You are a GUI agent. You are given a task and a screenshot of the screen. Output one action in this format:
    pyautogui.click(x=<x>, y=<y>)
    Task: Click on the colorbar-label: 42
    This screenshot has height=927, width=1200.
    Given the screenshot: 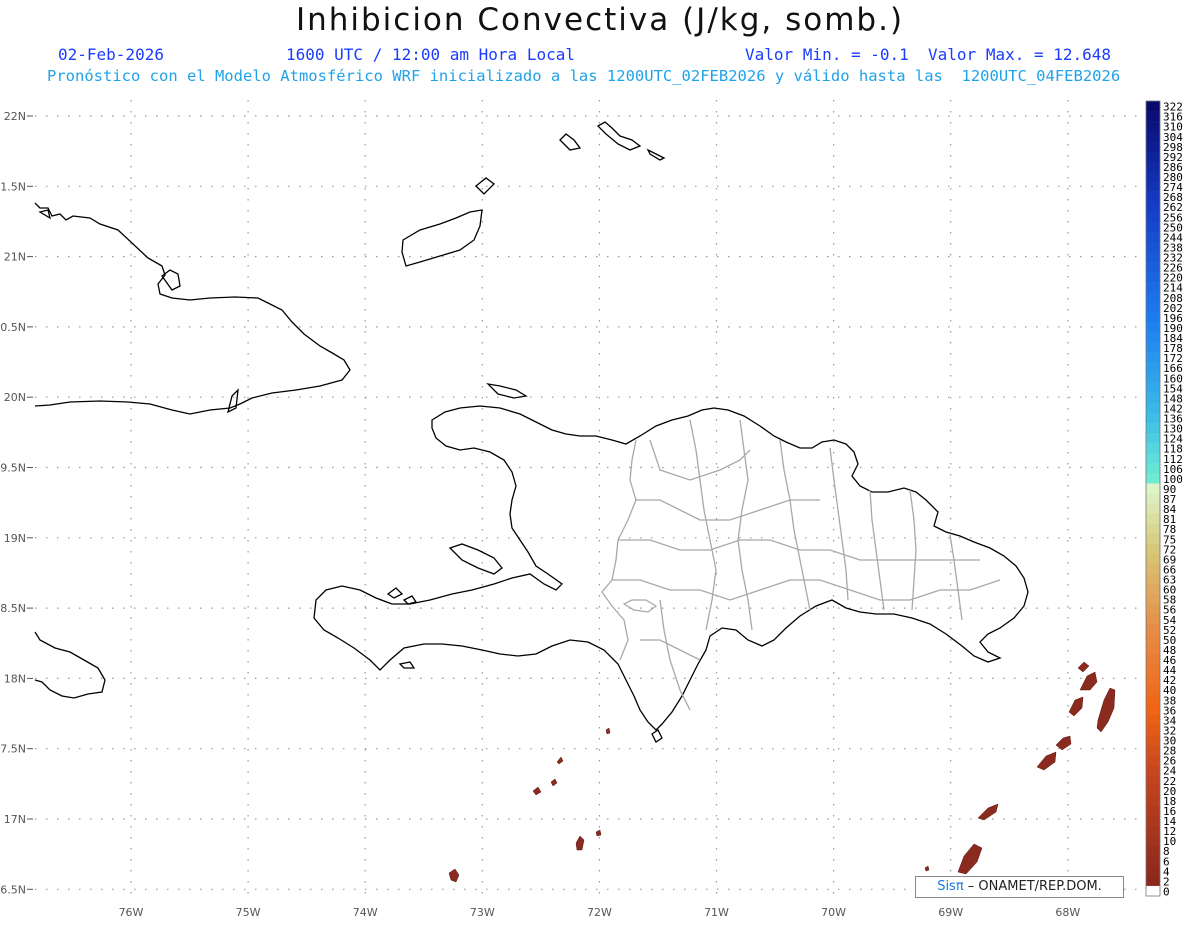 What is the action you would take?
    pyautogui.click(x=1169, y=680)
    